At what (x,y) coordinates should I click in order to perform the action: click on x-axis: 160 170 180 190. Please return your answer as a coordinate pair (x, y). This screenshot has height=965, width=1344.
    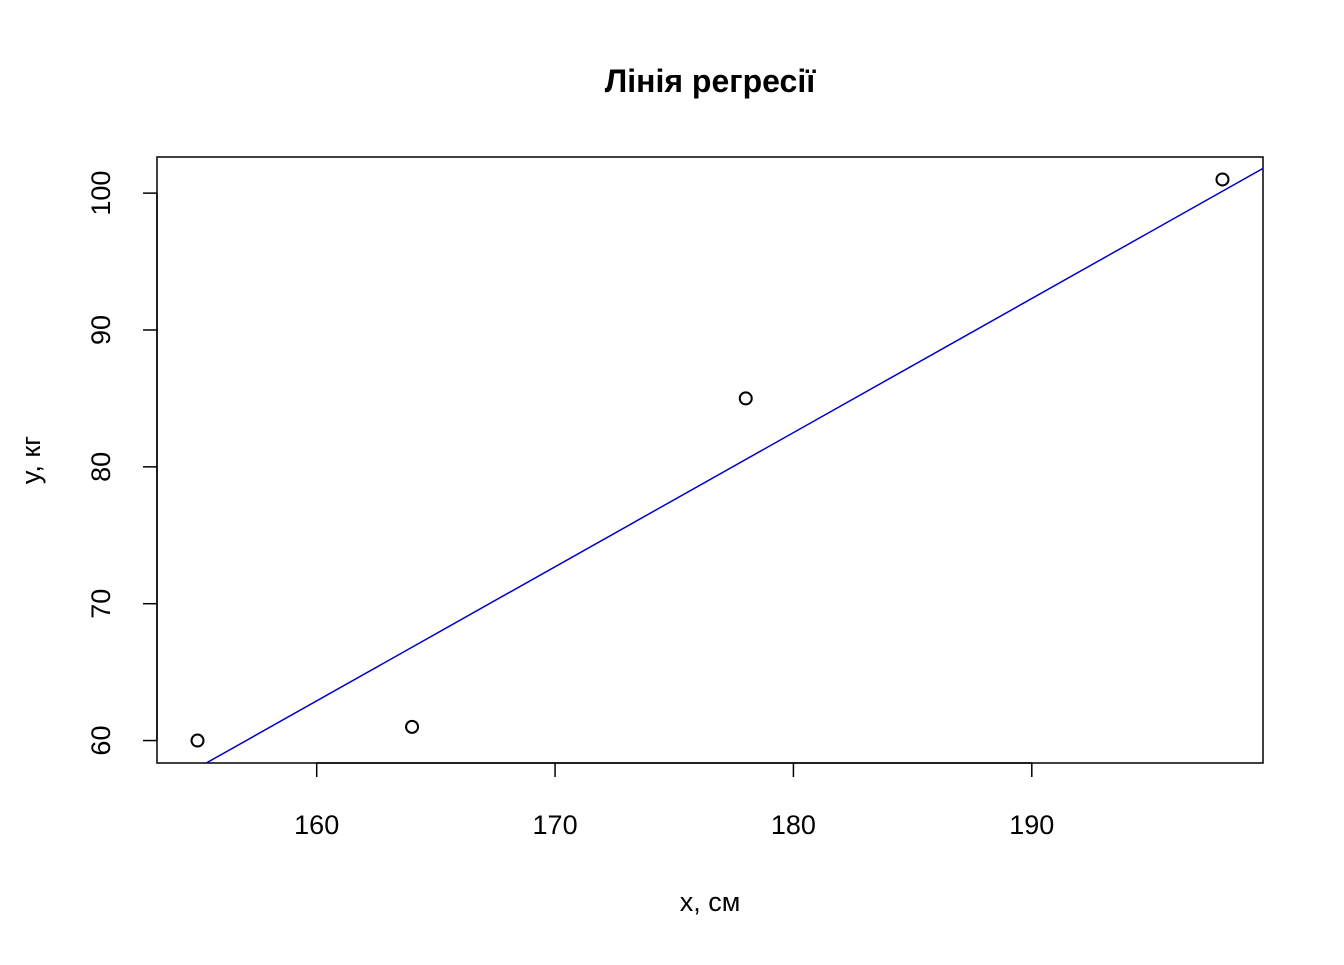
    Looking at the image, I should click on (674, 801).